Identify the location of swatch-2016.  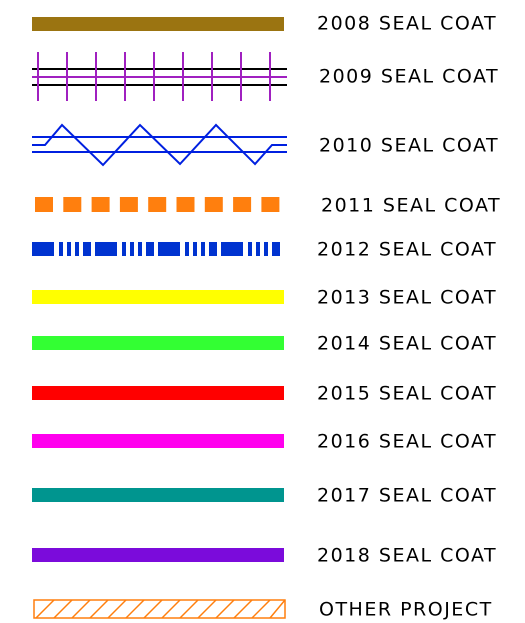
(158, 441).